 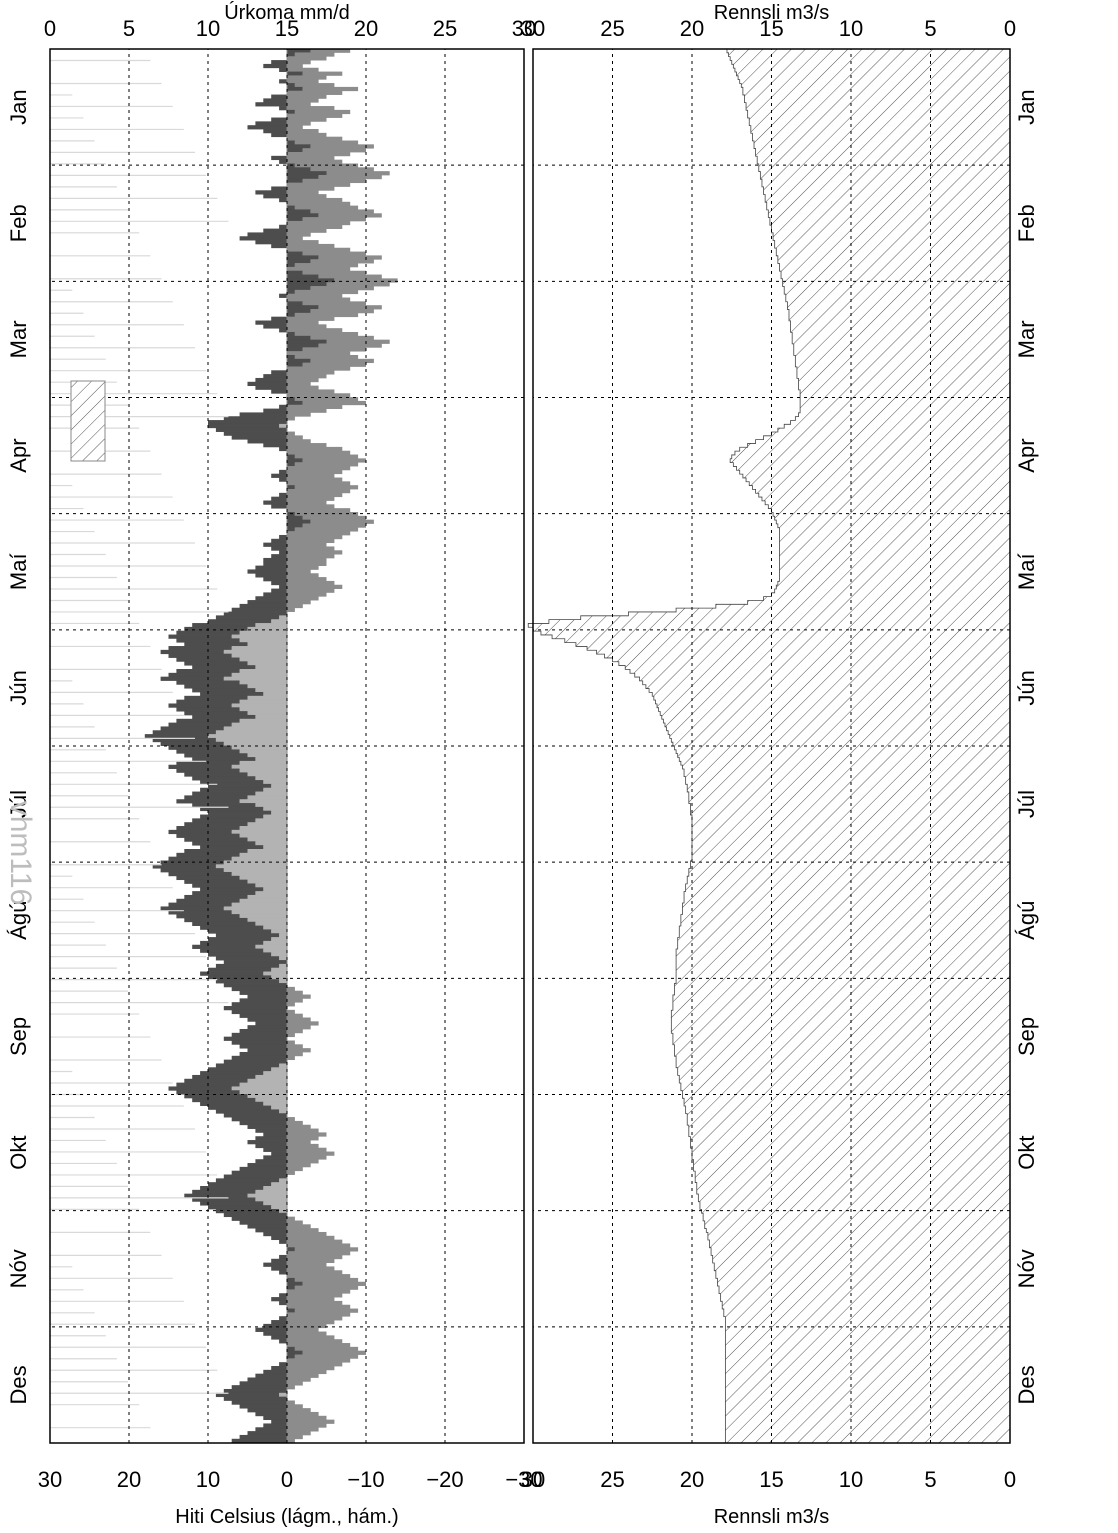 I want to click on temp-tick-label: 10, so click(x=208, y=1479).